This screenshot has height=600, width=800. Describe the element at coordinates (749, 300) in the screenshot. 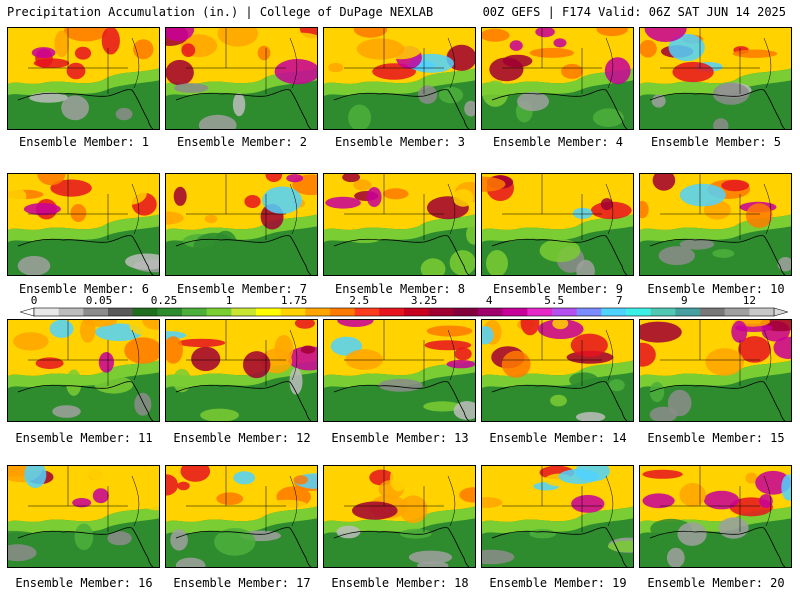

I see `colorbar-tick-label: 12` at that location.